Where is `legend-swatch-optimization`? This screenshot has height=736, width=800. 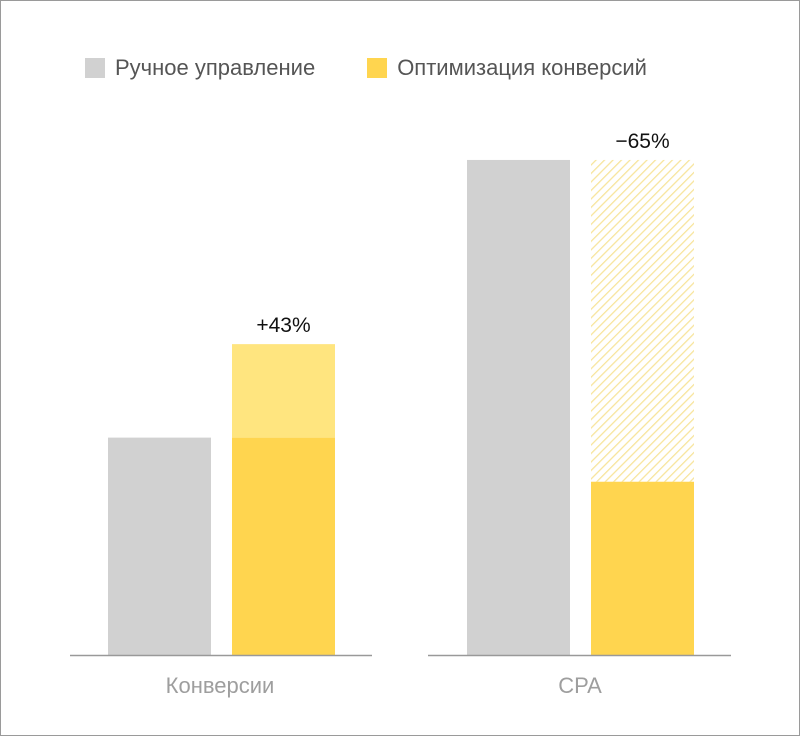 legend-swatch-optimization is located at coordinates (377, 68).